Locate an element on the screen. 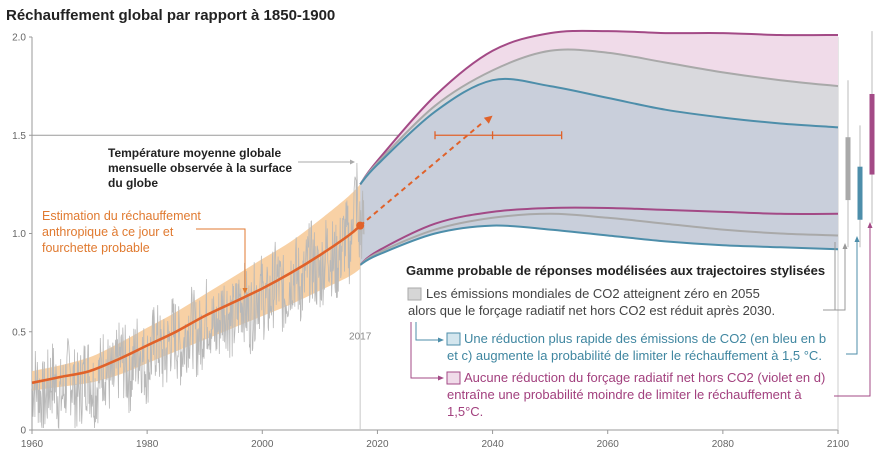  legend-swatch-grey is located at coordinates (414, 294).